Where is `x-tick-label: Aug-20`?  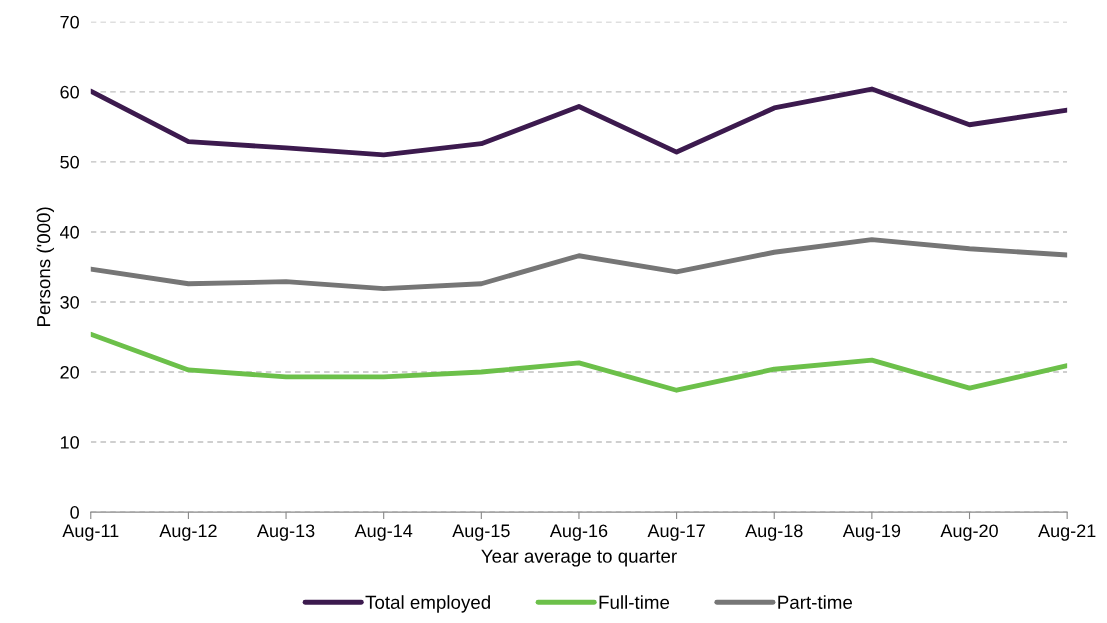
x-tick-label: Aug-20 is located at coordinates (969, 532).